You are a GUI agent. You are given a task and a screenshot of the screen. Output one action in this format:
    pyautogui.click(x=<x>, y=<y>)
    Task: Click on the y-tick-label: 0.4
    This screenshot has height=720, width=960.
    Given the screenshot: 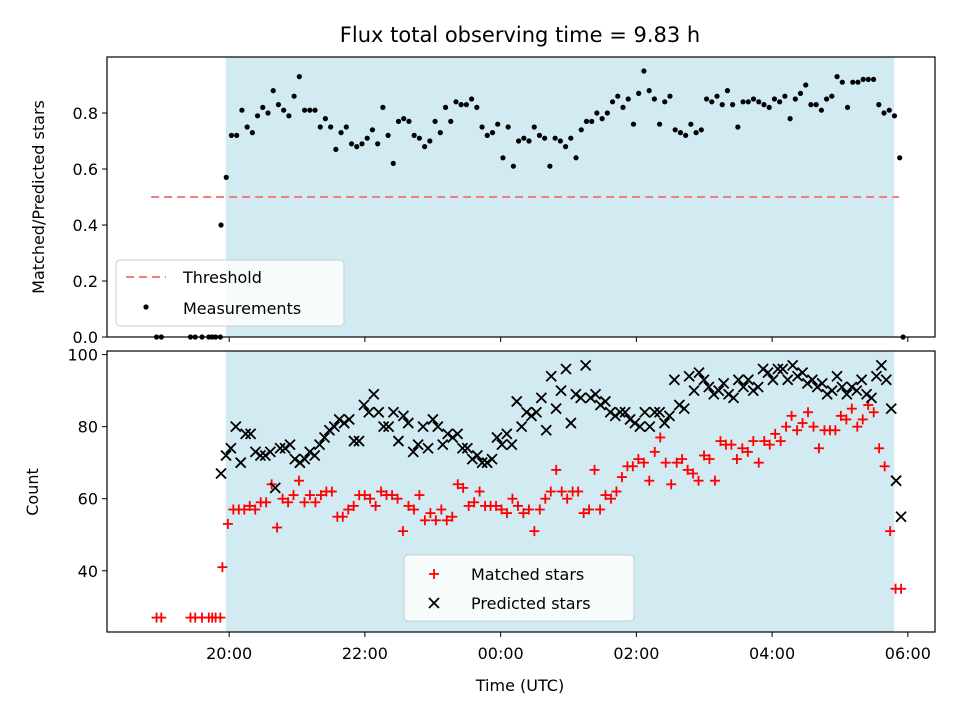 What is the action you would take?
    pyautogui.click(x=85, y=225)
    